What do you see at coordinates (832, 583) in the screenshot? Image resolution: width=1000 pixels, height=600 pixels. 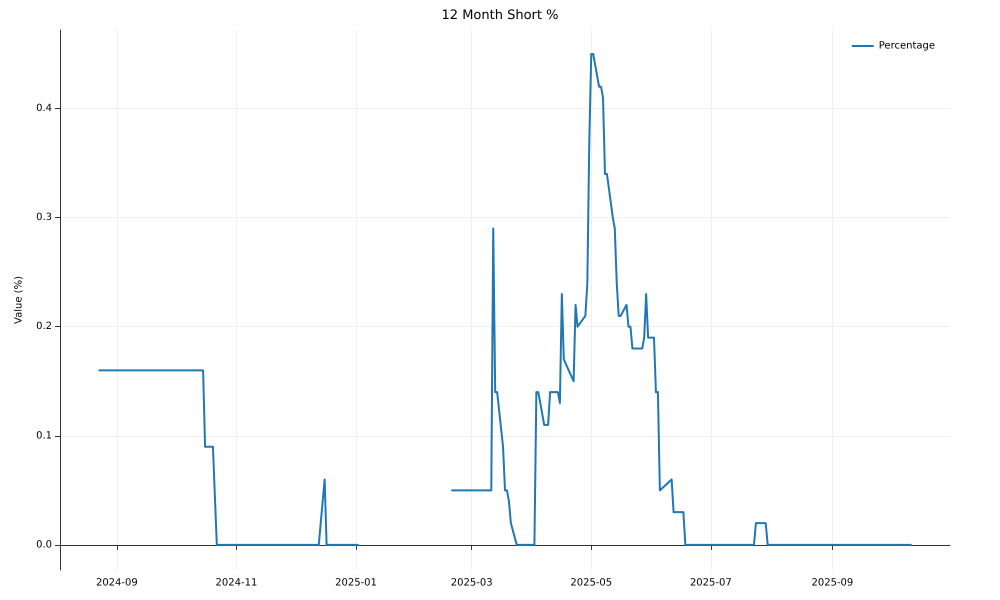 I see `x-tick-label: 2025-09` at bounding box center [832, 583].